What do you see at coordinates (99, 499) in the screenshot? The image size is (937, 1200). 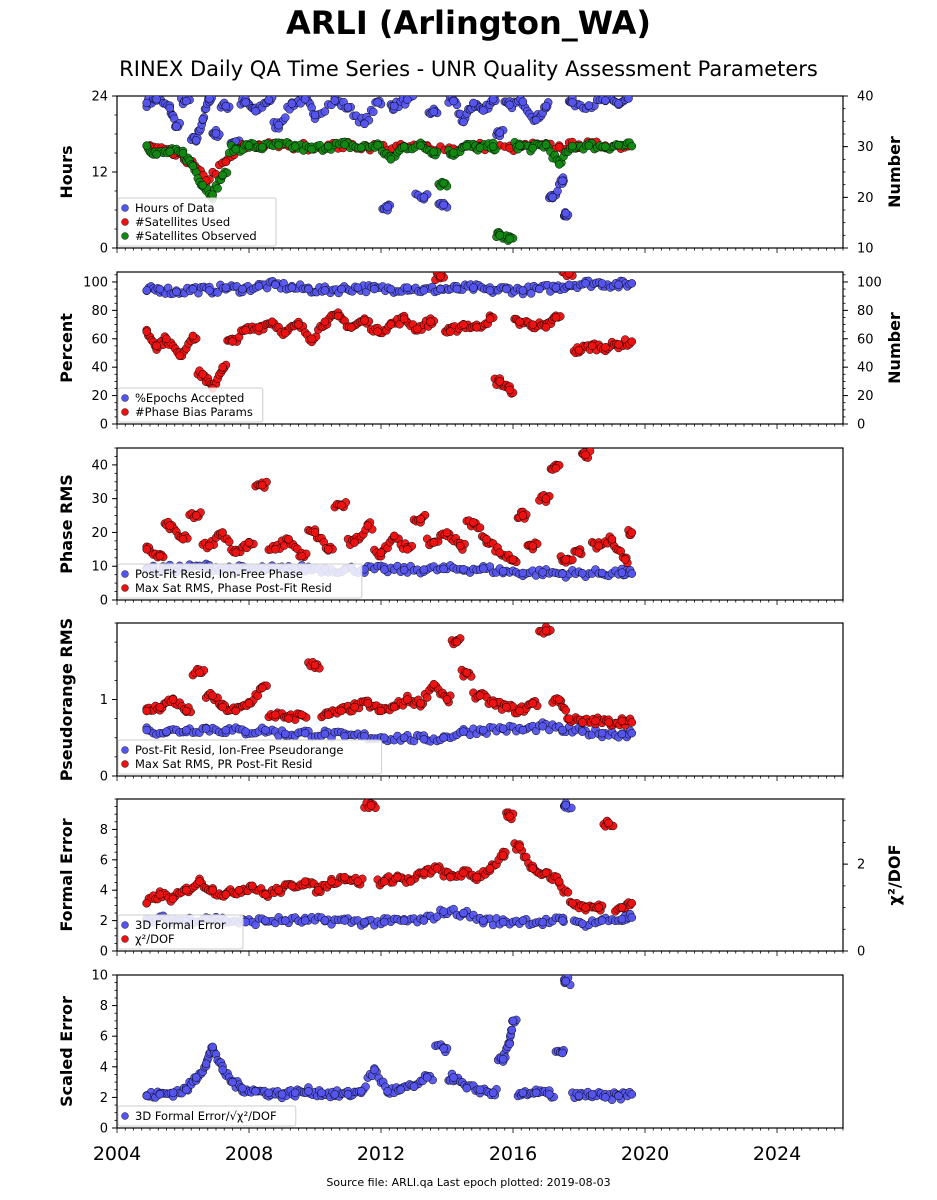 I see `y-tick-label: 30` at bounding box center [99, 499].